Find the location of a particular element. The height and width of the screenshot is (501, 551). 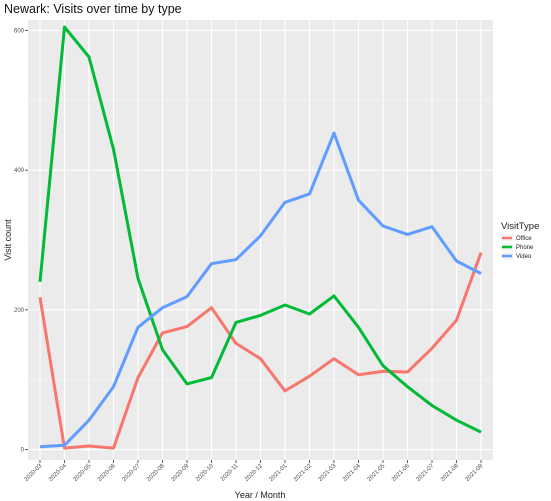

x-tick-label: 2021-05 is located at coordinates (377, 473).